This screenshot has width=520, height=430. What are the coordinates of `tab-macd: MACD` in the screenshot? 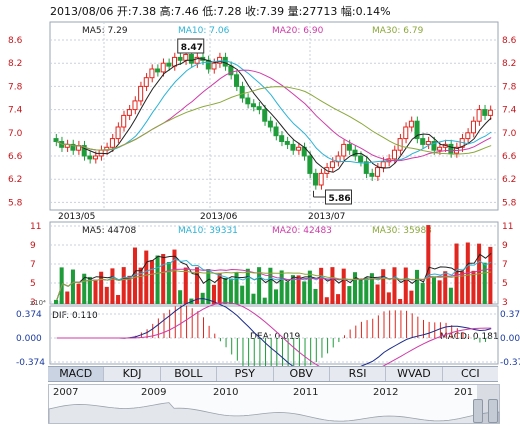 It's located at (76, 374).